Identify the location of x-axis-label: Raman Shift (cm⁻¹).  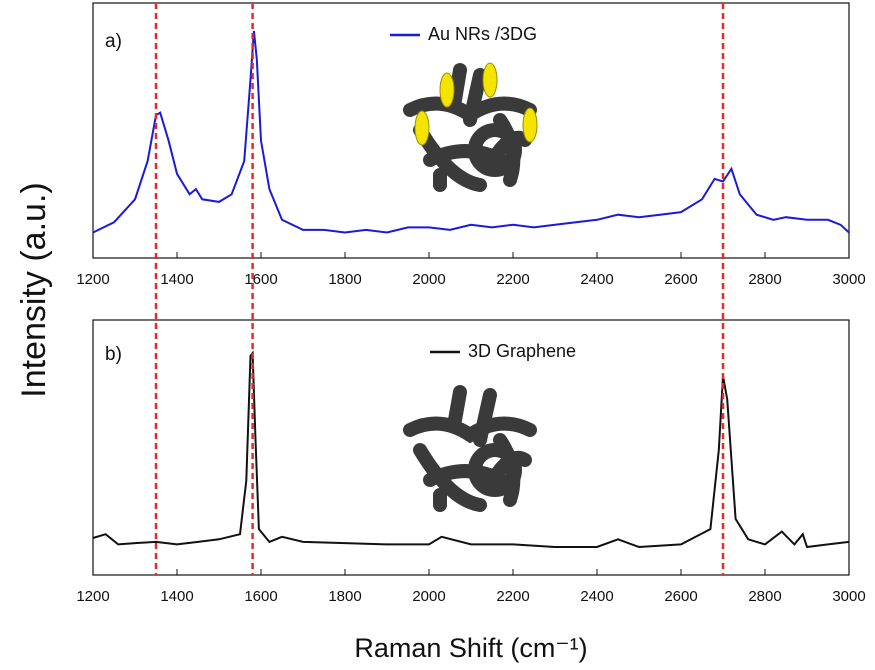
(470, 648).